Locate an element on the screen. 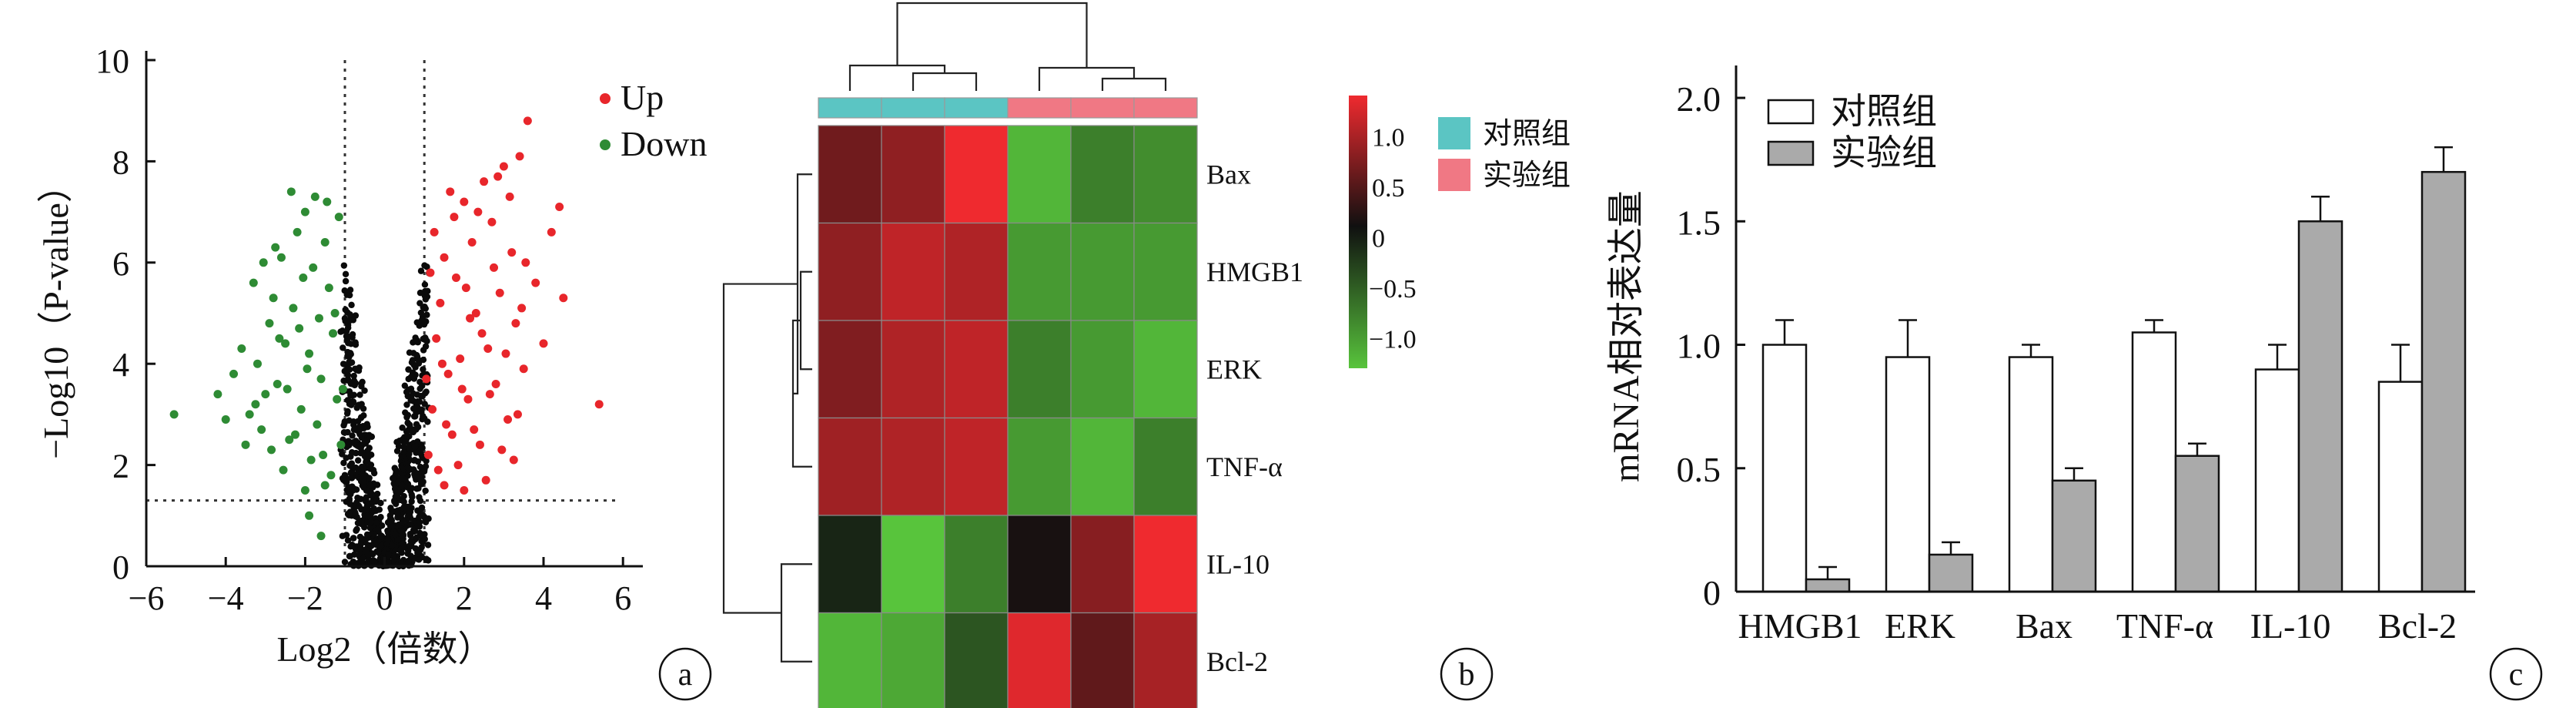 Image resolution: width=2576 pixels, height=708 pixels. colorbar-tick-label: 1.0 is located at coordinates (1389, 137).